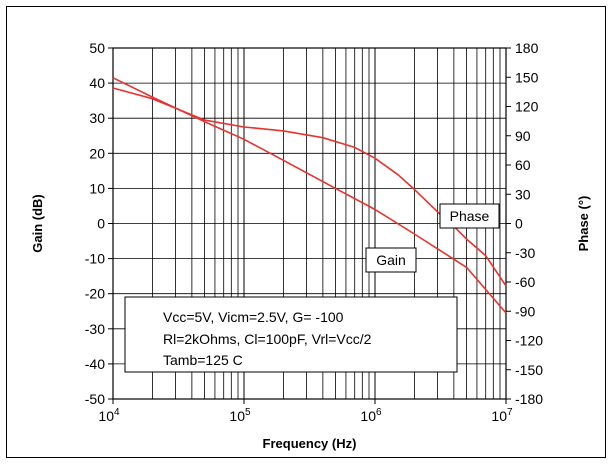 The height and width of the screenshot is (464, 612). I want to click on left-tick-label: 0, so click(101, 224).